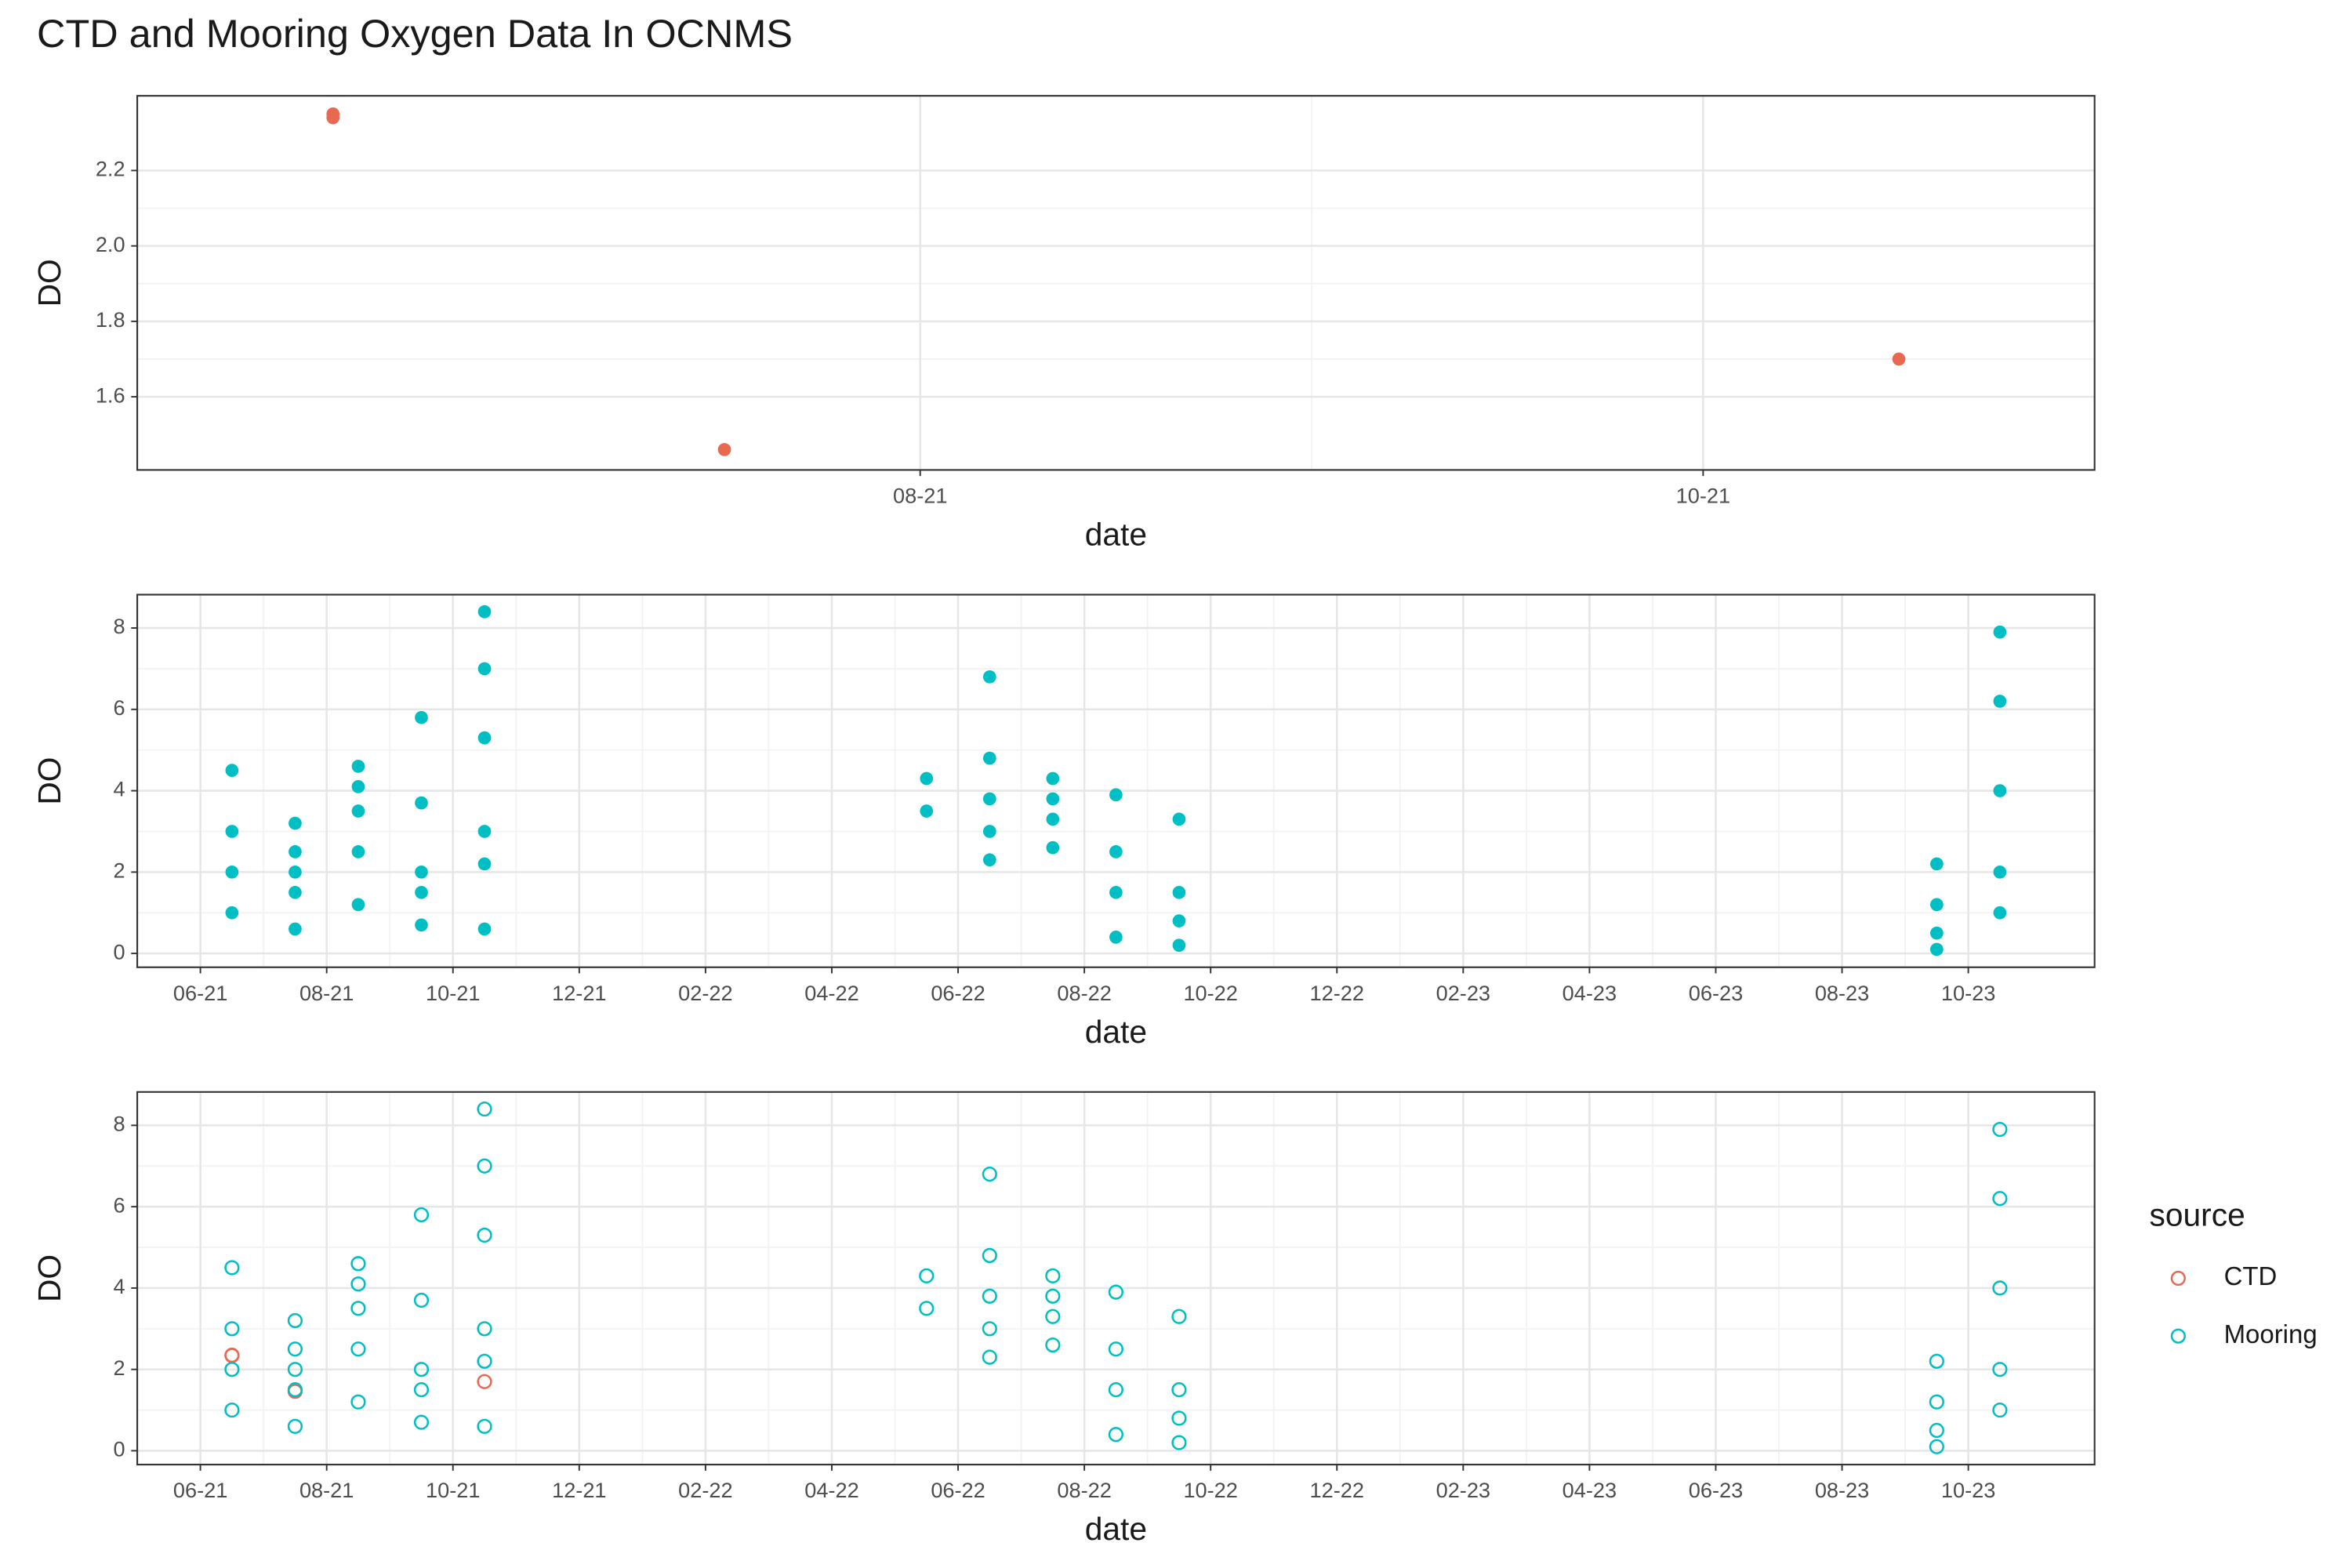  I want to click on legend-title: source, so click(2197, 1215).